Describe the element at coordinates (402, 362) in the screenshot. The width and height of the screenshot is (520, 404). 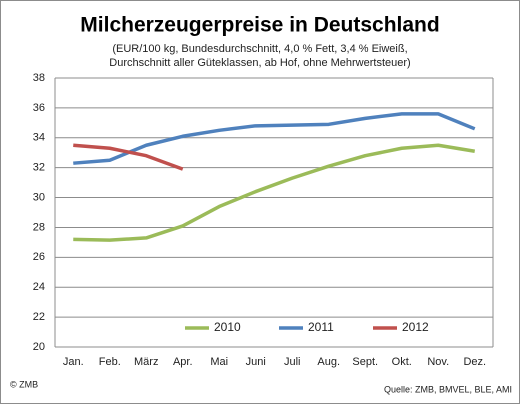
I see `x-tick-label: Okt.` at that location.